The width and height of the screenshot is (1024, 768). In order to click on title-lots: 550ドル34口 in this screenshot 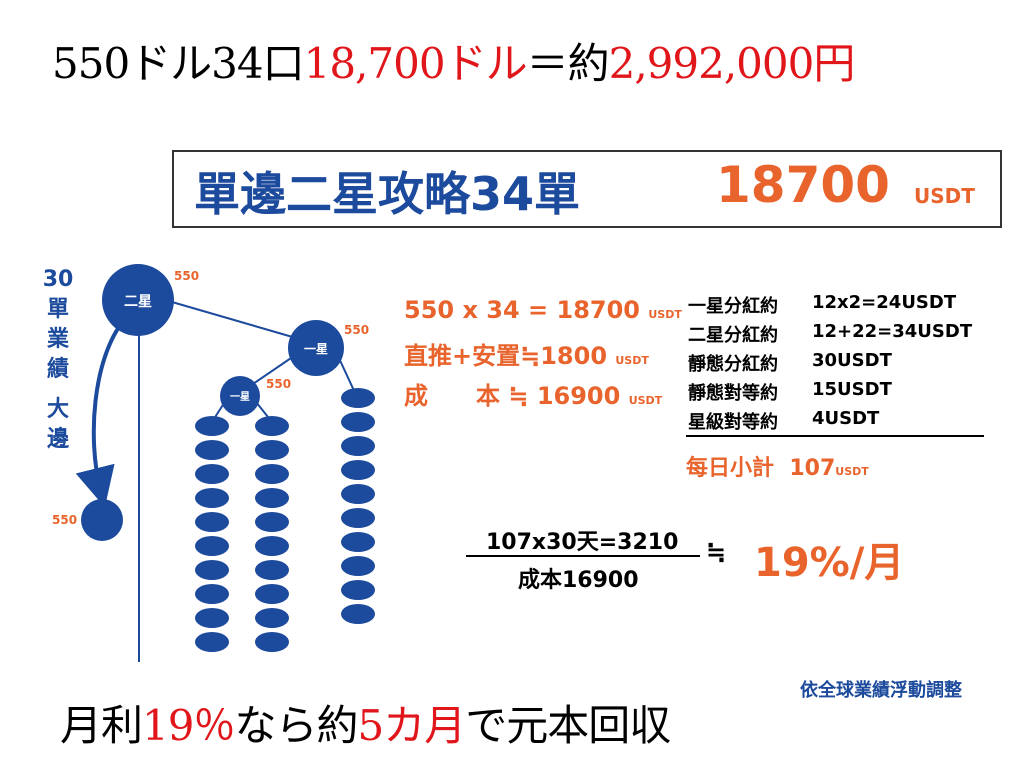, I will do `click(178, 63)`.